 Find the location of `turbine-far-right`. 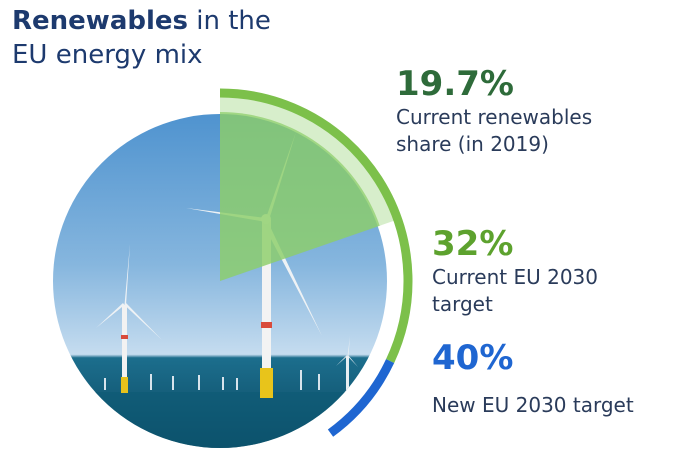

turbine-far-right is located at coordinates (347, 363).